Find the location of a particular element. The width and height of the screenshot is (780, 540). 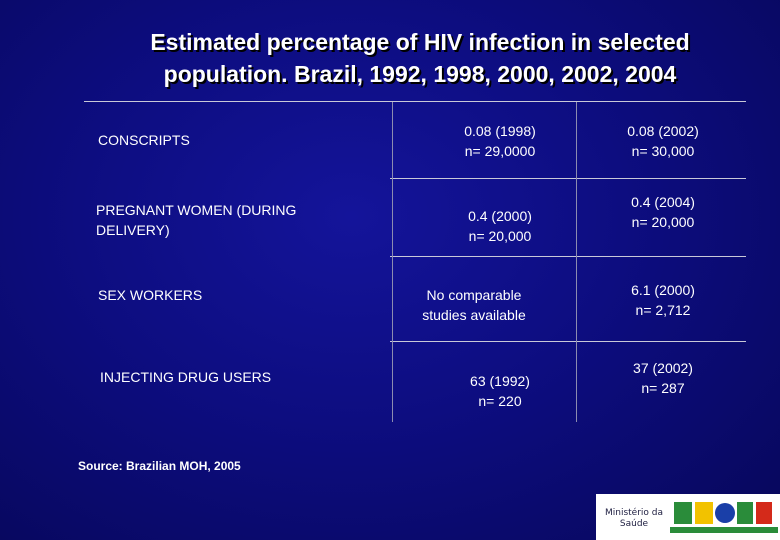

cell-n: n= 29,0000 is located at coordinates (500, 151).